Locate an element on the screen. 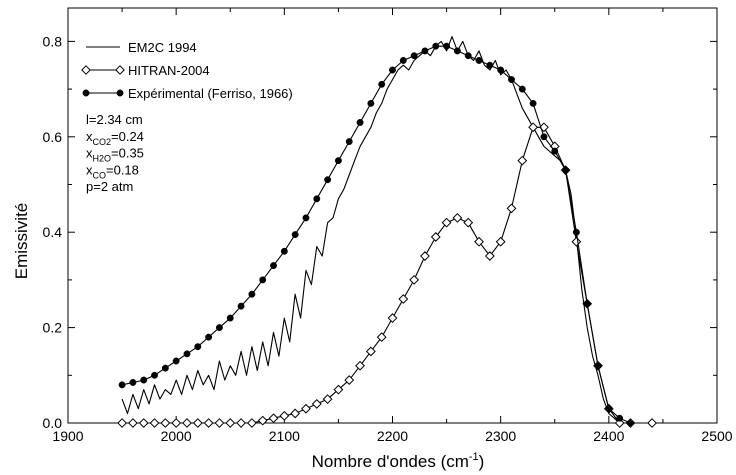 Image resolution: width=736 pixels, height=475 pixels. x-tick-label: 2000 is located at coordinates (176, 436).